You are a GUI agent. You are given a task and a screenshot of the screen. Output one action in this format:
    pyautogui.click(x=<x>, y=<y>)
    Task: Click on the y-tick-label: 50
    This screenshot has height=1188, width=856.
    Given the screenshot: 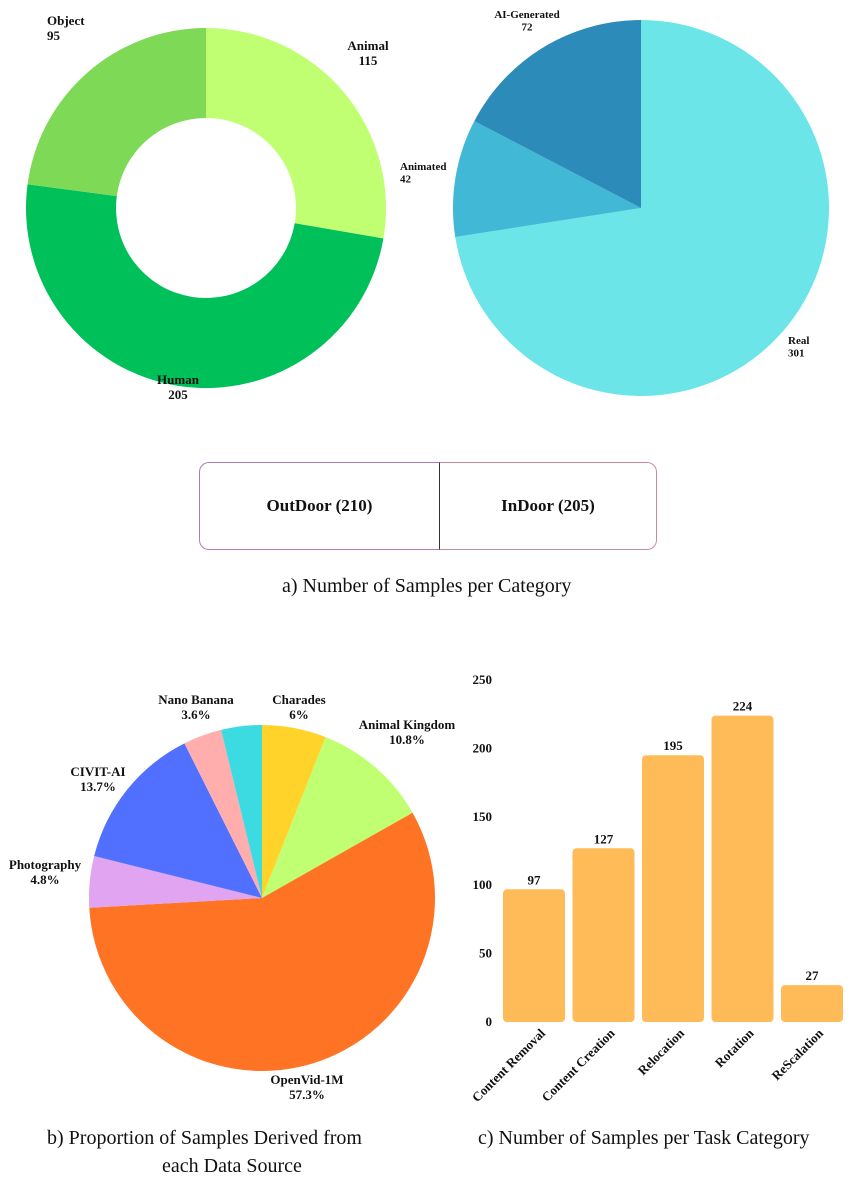 What is the action you would take?
    pyautogui.click(x=485, y=953)
    